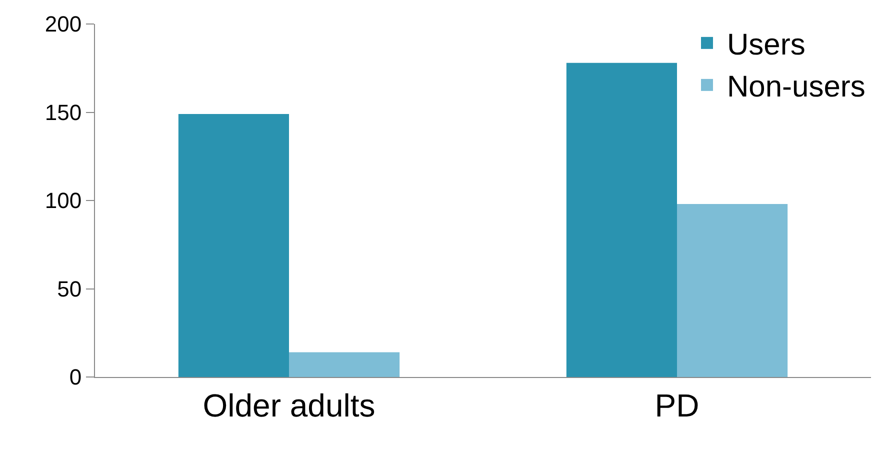  What do you see at coordinates (63, 201) in the screenshot?
I see `y-tick-label: 100` at bounding box center [63, 201].